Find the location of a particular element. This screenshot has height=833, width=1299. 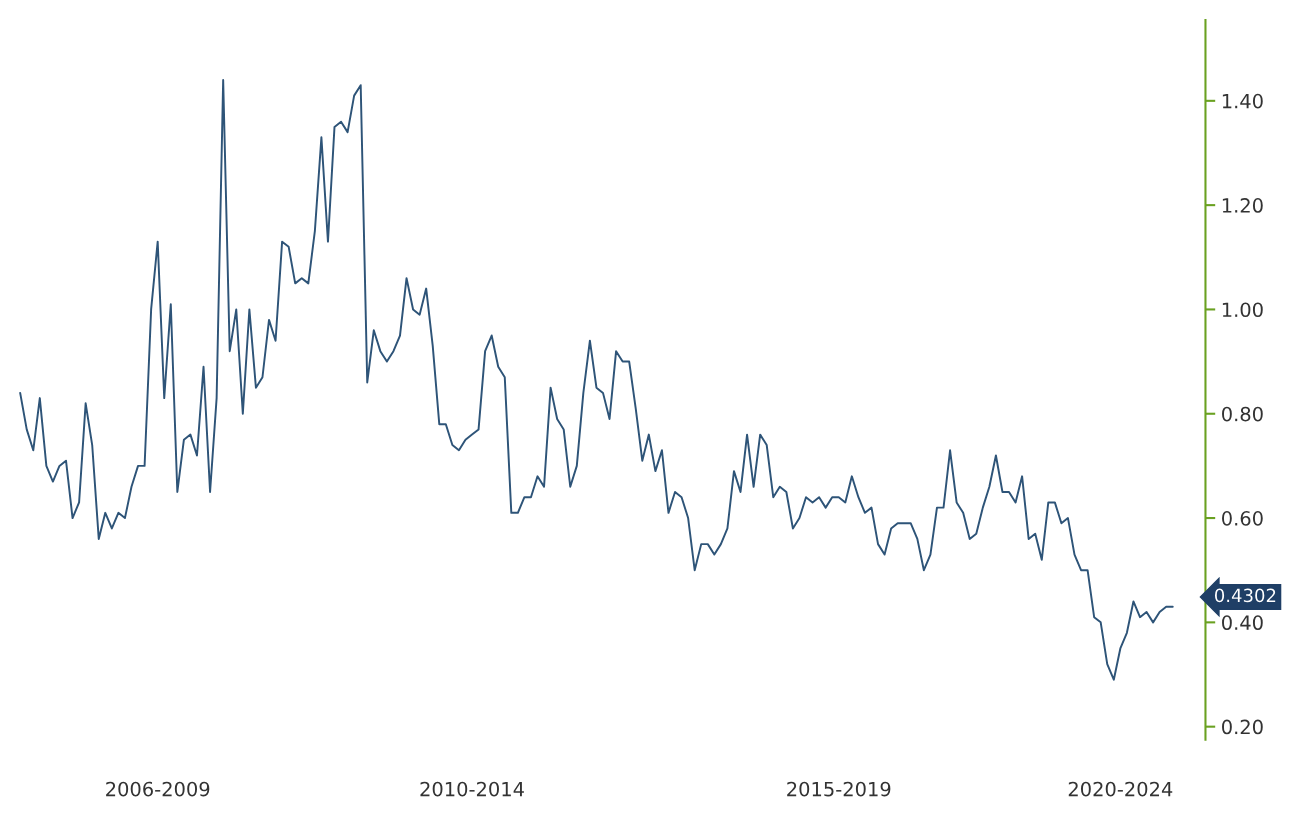

text: 0.4302 is located at coordinates (1245, 595).